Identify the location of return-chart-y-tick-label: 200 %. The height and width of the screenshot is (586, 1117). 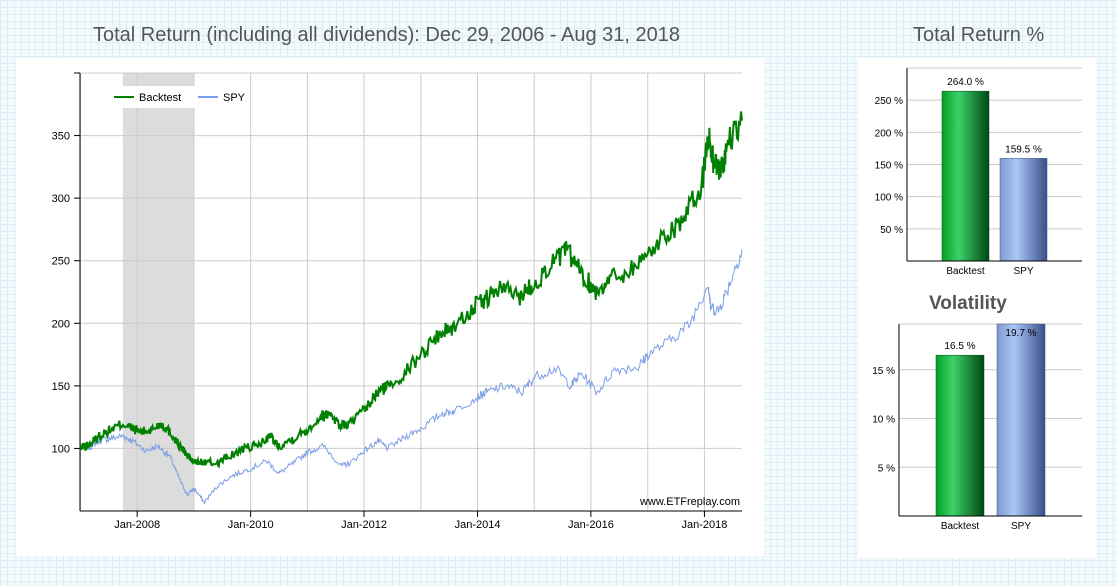
(889, 133).